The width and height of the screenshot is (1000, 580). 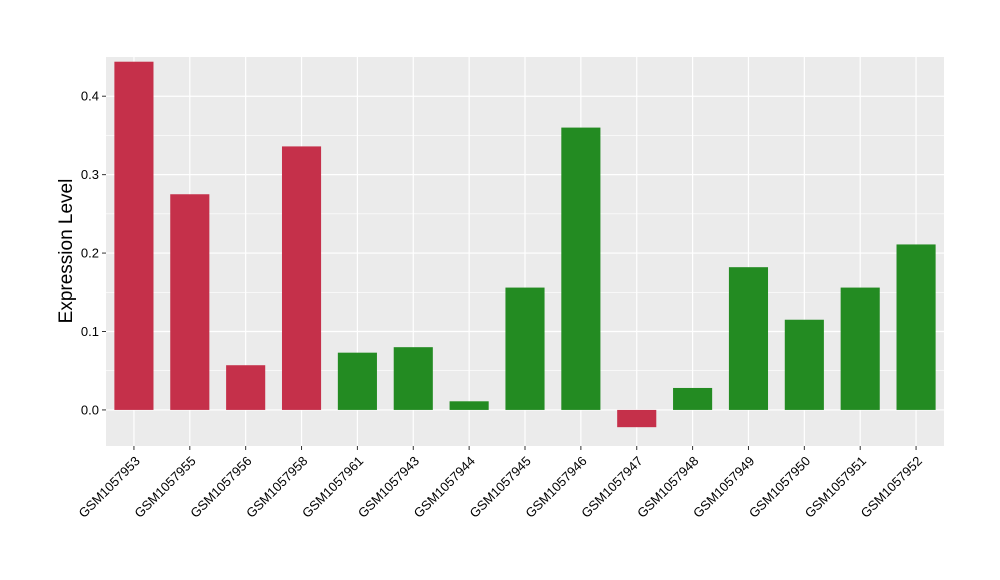 I want to click on y-tick-label: 0.2, so click(x=90, y=253).